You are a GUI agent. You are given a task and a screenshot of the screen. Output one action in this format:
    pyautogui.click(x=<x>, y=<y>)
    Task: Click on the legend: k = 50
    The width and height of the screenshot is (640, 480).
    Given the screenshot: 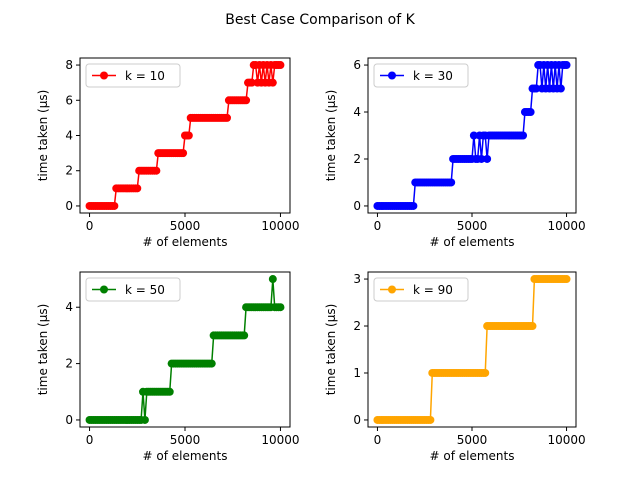 What is the action you would take?
    pyautogui.click(x=133, y=289)
    